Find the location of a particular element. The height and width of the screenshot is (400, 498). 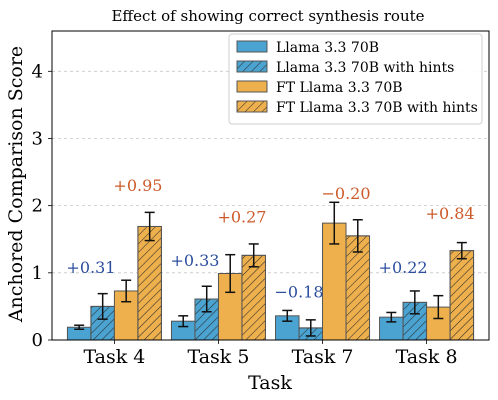

difference-label: +0.27 is located at coordinates (241, 216).